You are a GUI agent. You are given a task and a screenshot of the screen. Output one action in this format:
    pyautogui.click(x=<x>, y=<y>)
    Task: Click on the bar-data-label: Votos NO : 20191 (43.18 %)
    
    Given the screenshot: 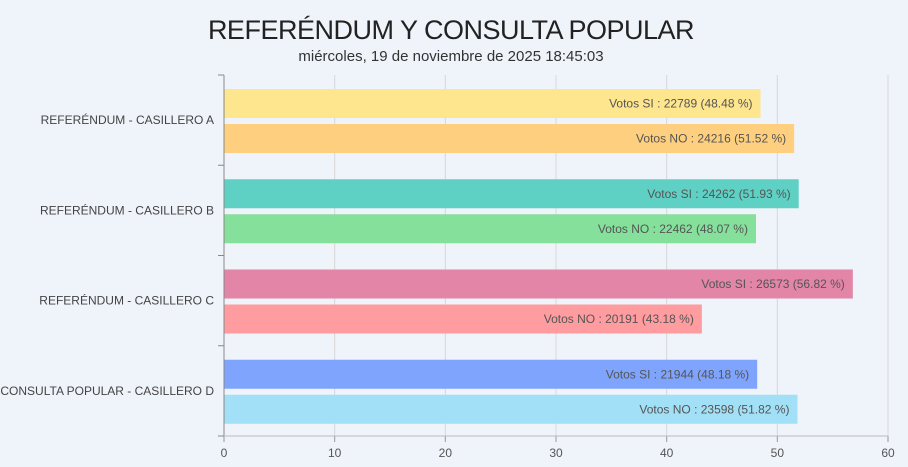 What is the action you would take?
    pyautogui.click(x=619, y=319)
    